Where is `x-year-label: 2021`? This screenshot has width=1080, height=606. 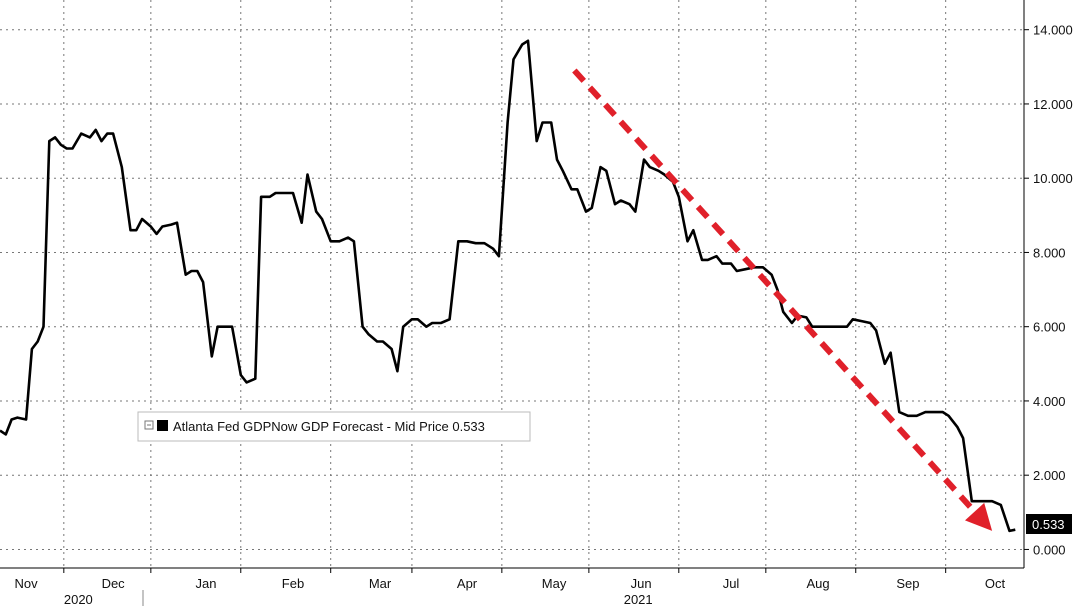
x-year-label: 2021 is located at coordinates (638, 599).